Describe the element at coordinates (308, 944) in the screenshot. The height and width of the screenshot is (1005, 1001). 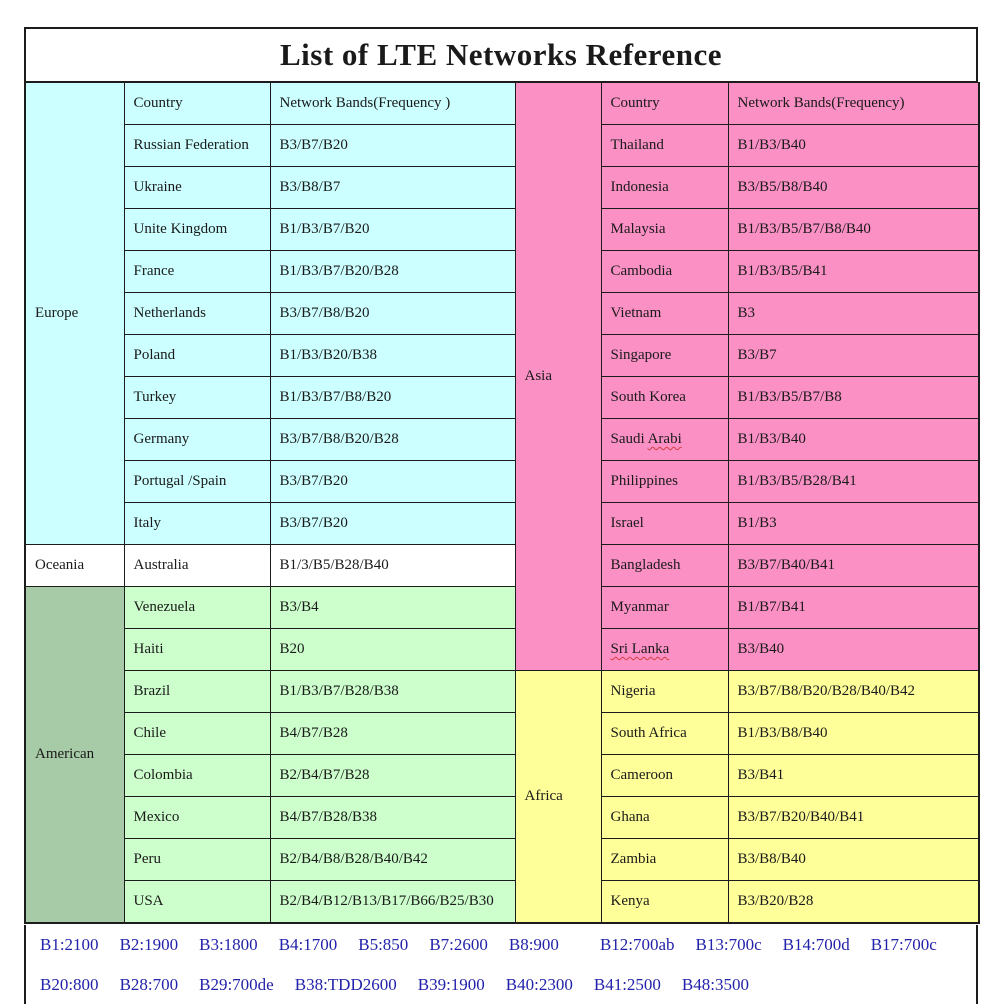
I see `band-definition: B4:1700` at that location.